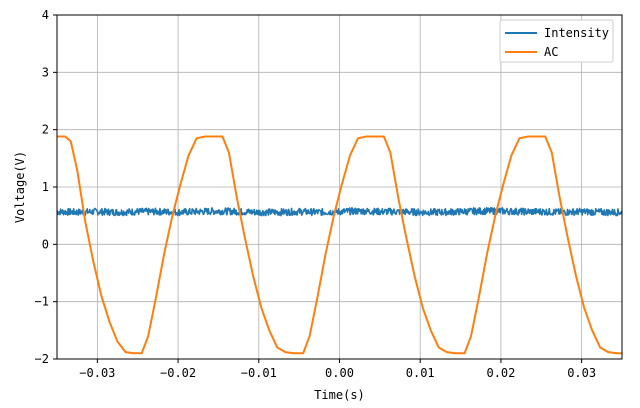 This screenshot has height=408, width=640. What do you see at coordinates (45, 244) in the screenshot?
I see `y-tick-label: 0` at bounding box center [45, 244].